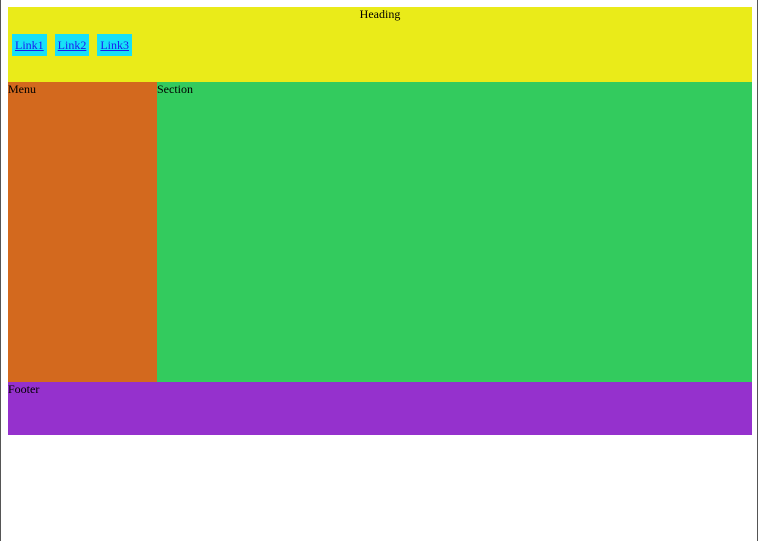 This screenshot has height=541, width=758. Describe the element at coordinates (380, 14) in the screenshot. I see `heading: Heading` at that location.